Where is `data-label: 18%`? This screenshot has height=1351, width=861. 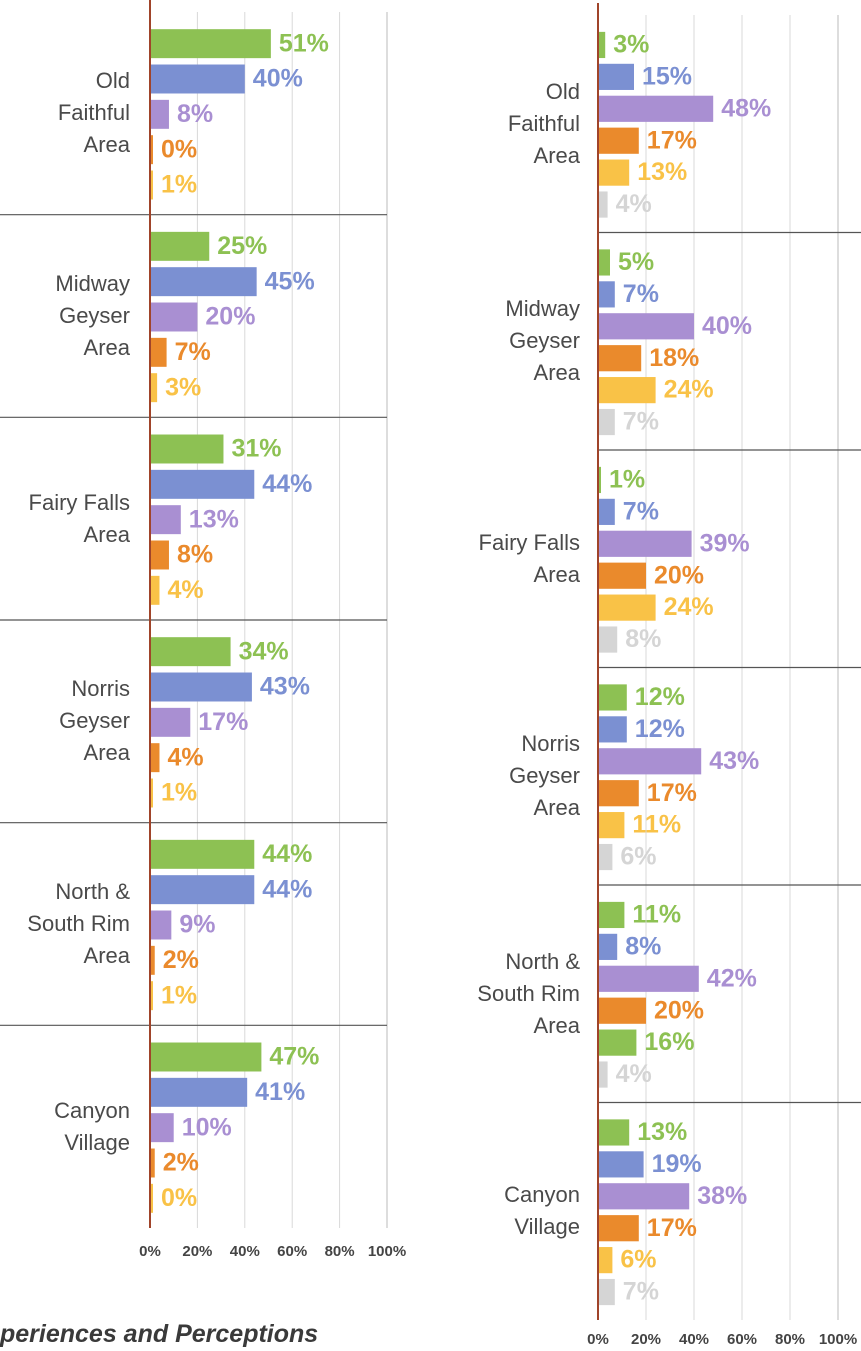
data-label: 18% is located at coordinates (674, 358).